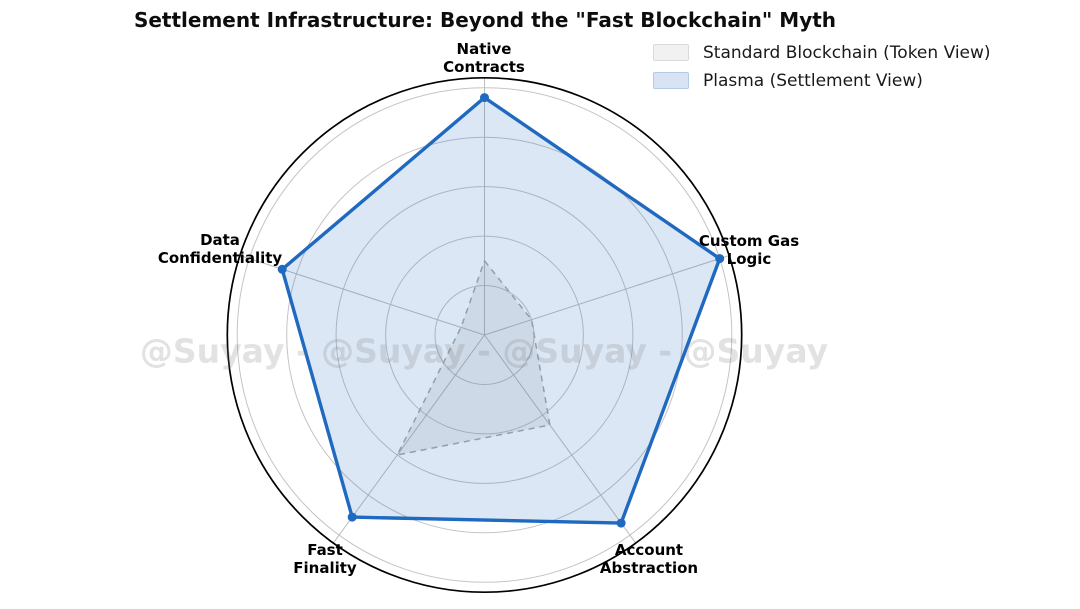  Describe the element at coordinates (847, 52) in the screenshot. I see `legend-label-standard-blockchain: Standard Blockchain (Token View)` at that location.